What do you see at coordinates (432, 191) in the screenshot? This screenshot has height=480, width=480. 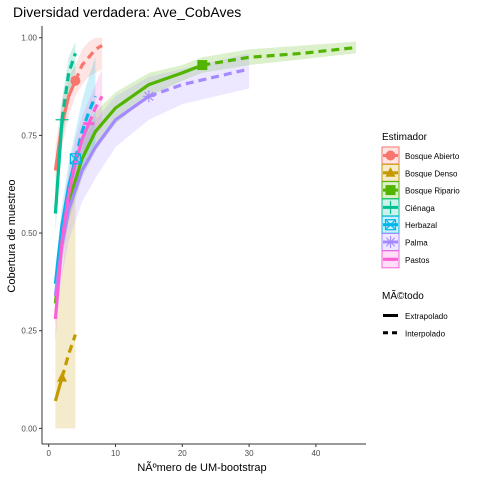 I see `legend-label: Bosque Ripario` at bounding box center [432, 191].